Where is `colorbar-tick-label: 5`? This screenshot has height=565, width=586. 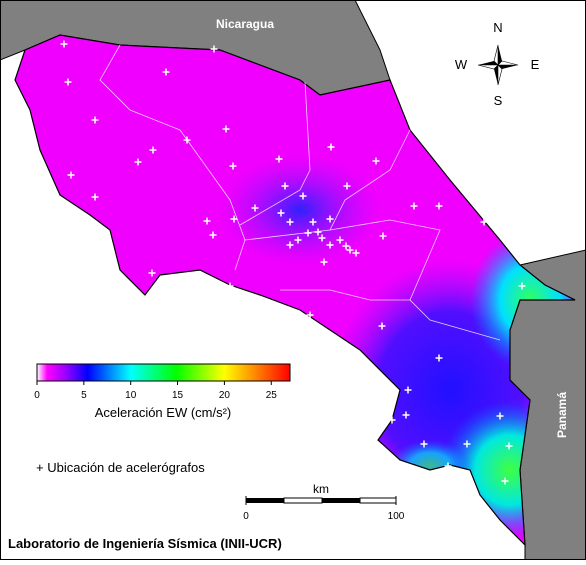 colorbar-tick-label: 5 is located at coordinates (84, 395).